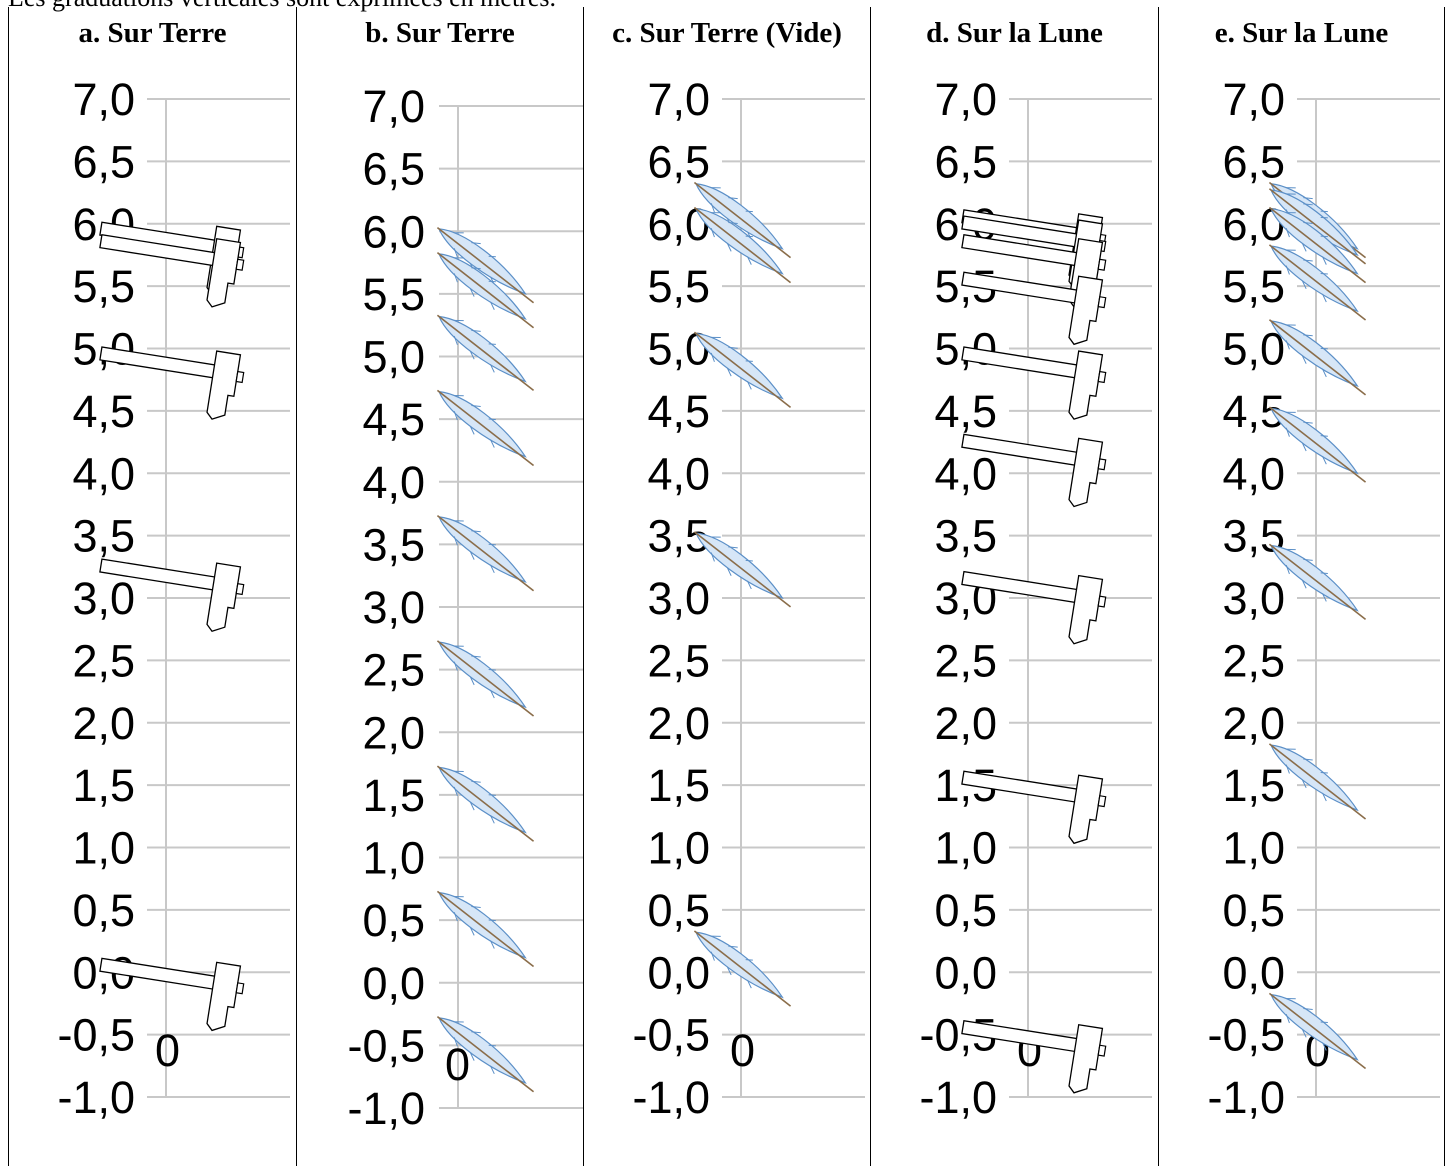 This screenshot has width=1453, height=1166. What do you see at coordinates (727, 33) in the screenshot?
I see `panel-title: c. Sur Terre (Vide)` at bounding box center [727, 33].